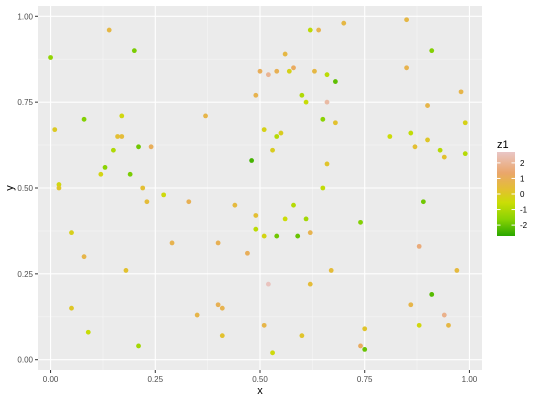 Image resolution: width=540 pixels, height=400 pixels. Describe the element at coordinates (25, 274) in the screenshot. I see `y-tick-label: 0.25` at that location.